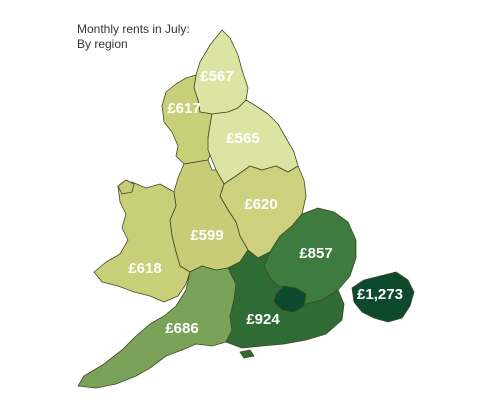  I want to click on region-london-inset, so click(383, 297).